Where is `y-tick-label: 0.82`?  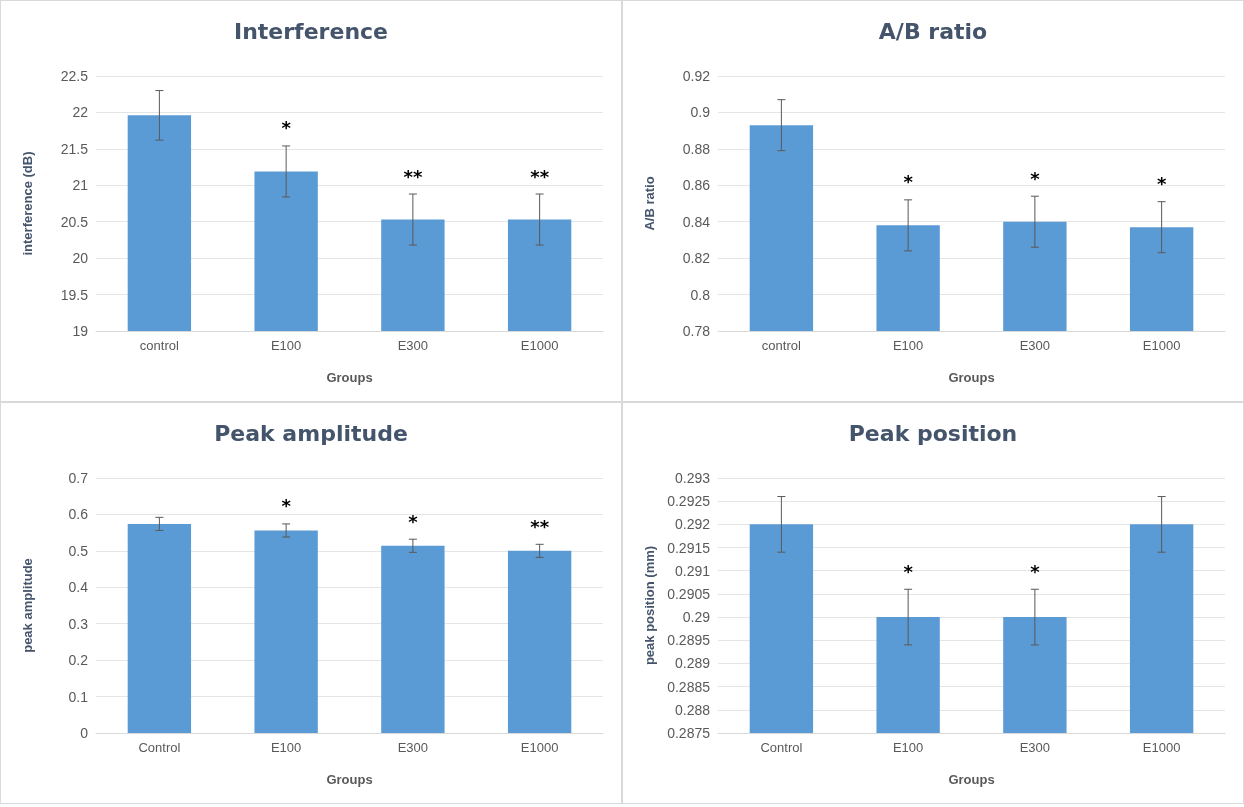 y-tick-label: 0.82 is located at coordinates (696, 258).